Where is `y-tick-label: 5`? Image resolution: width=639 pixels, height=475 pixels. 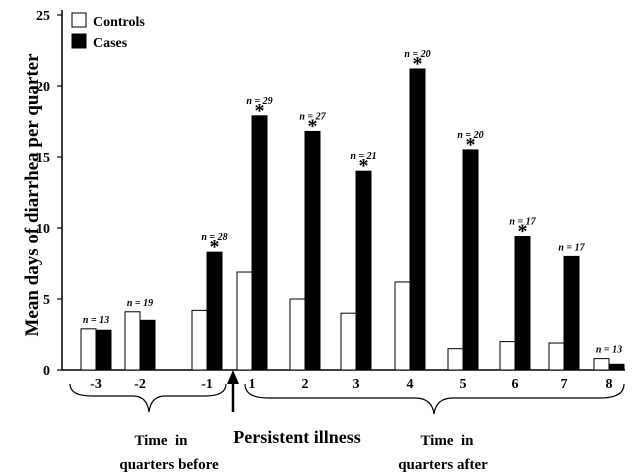 y-tick-label: 5 is located at coordinates (46, 300).